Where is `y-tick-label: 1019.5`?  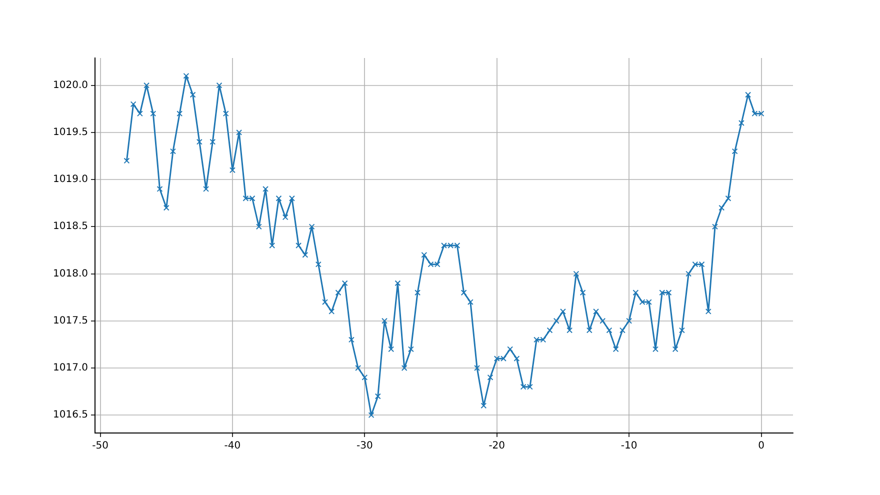 y-tick-label: 1019.5 is located at coordinates (70, 132).